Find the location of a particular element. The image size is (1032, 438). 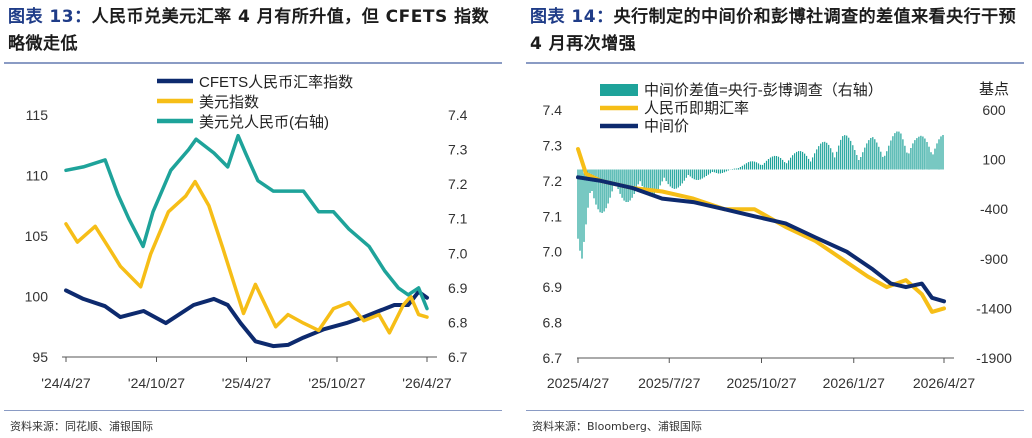

y-left-tick-label: 110 is located at coordinates (37, 176).